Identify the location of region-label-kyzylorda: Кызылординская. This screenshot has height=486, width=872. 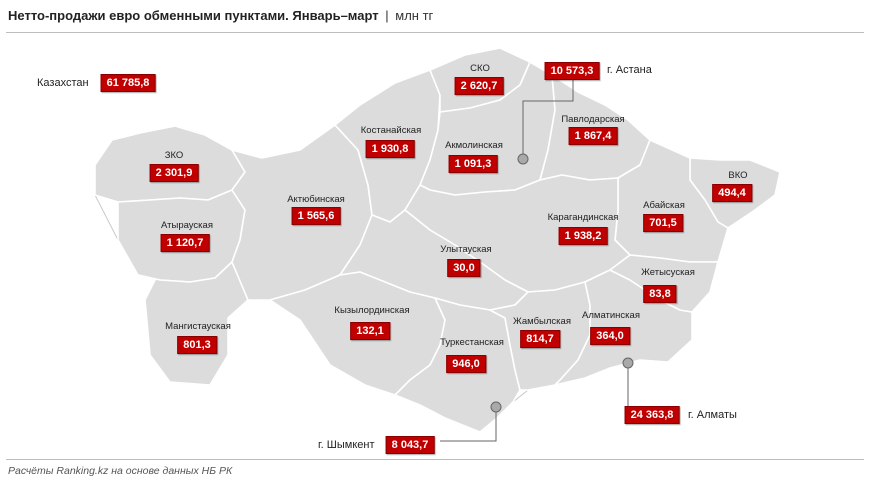
(372, 310).